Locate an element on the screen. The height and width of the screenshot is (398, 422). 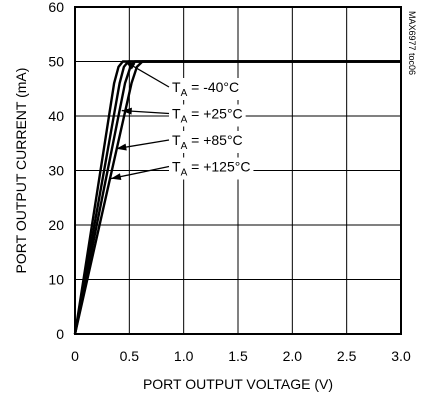
y-axis-label: PORT OUTPUT CURRENT (mA) is located at coordinates (21, 171).